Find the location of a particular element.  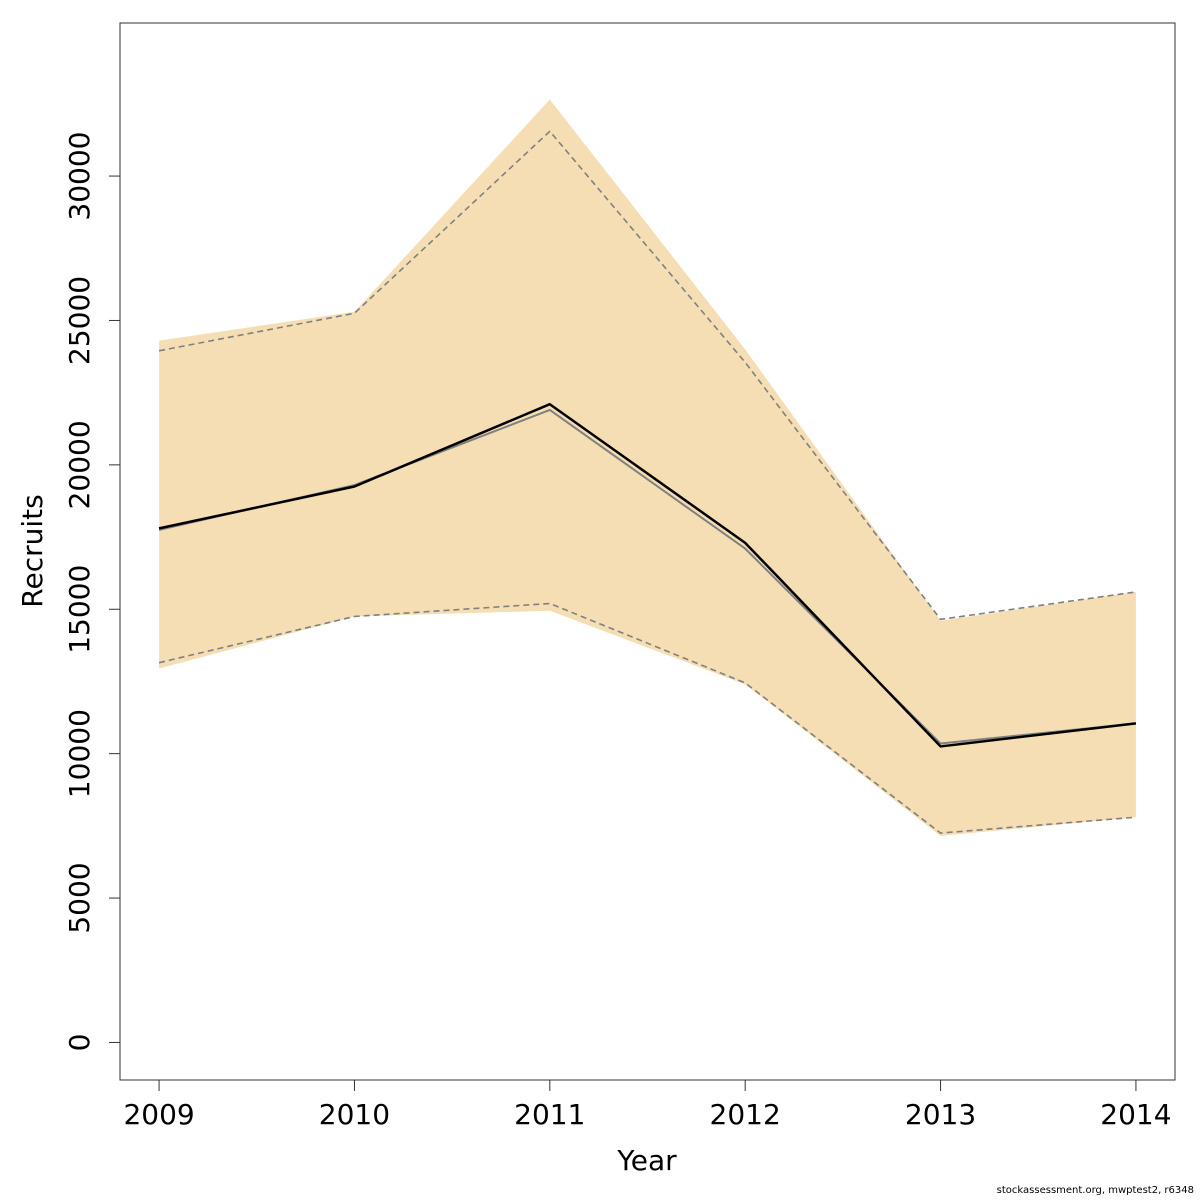

y-axis-label: Recruits is located at coordinates (32, 550).